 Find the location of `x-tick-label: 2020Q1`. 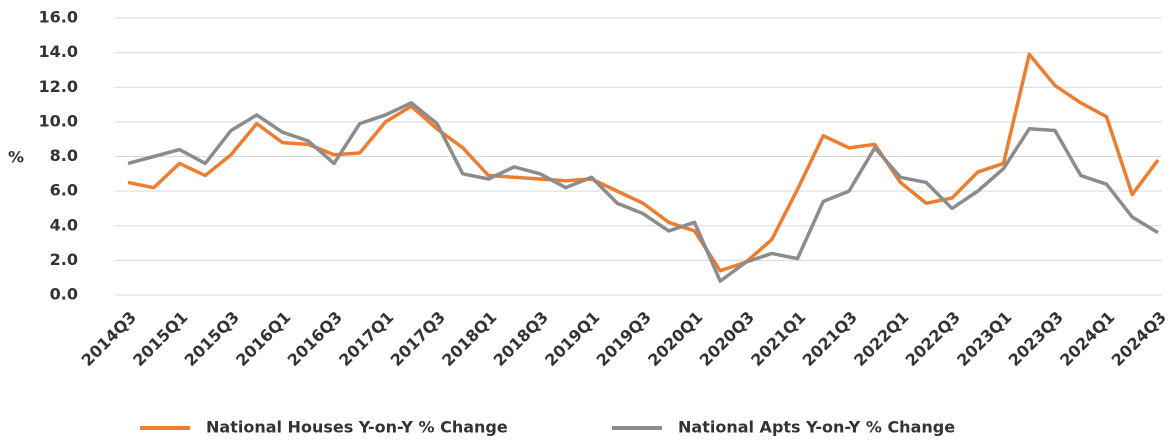

x-tick-label: 2020Q1 is located at coordinates (675, 339).